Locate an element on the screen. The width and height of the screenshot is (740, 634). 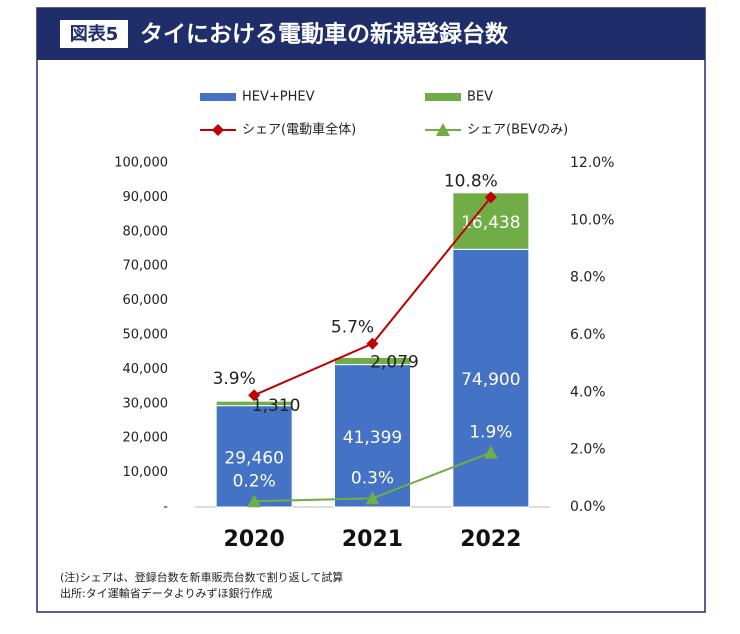
y-tick-label: 100,000 is located at coordinates (141, 163).